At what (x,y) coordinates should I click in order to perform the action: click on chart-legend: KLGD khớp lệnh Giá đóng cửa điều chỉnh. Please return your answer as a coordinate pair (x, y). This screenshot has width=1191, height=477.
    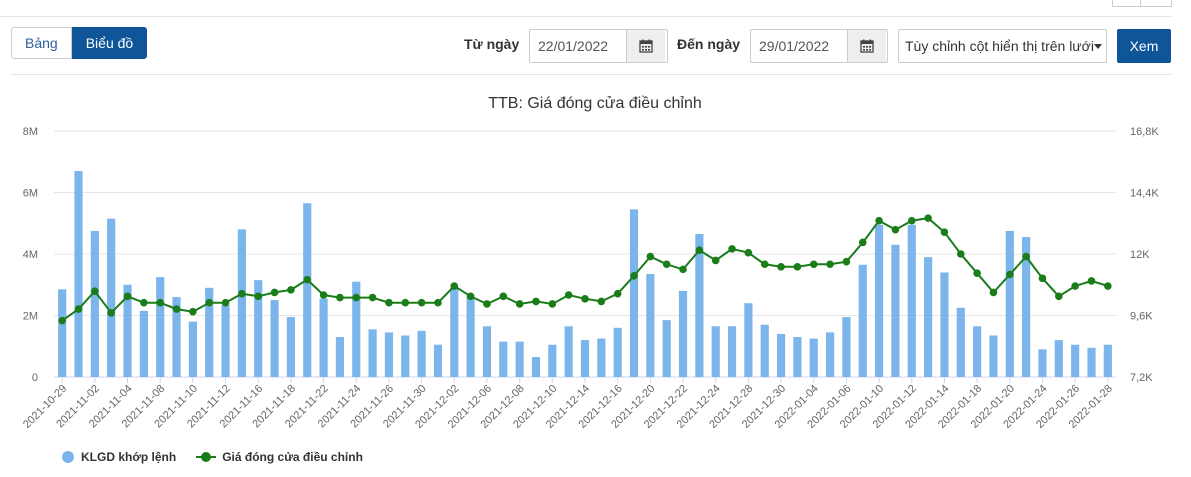
    Looking at the image, I should click on (222, 457).